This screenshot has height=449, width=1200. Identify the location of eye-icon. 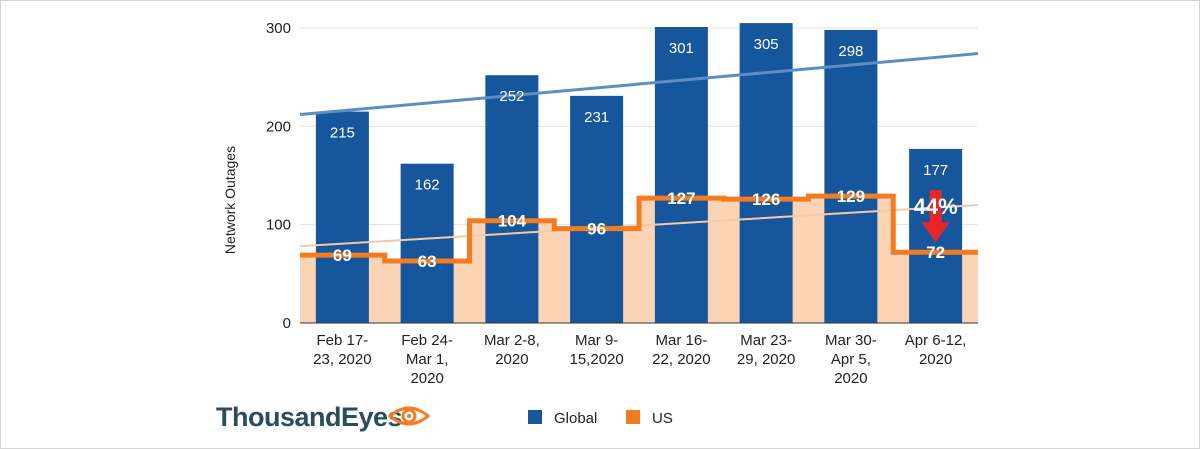
(409, 416).